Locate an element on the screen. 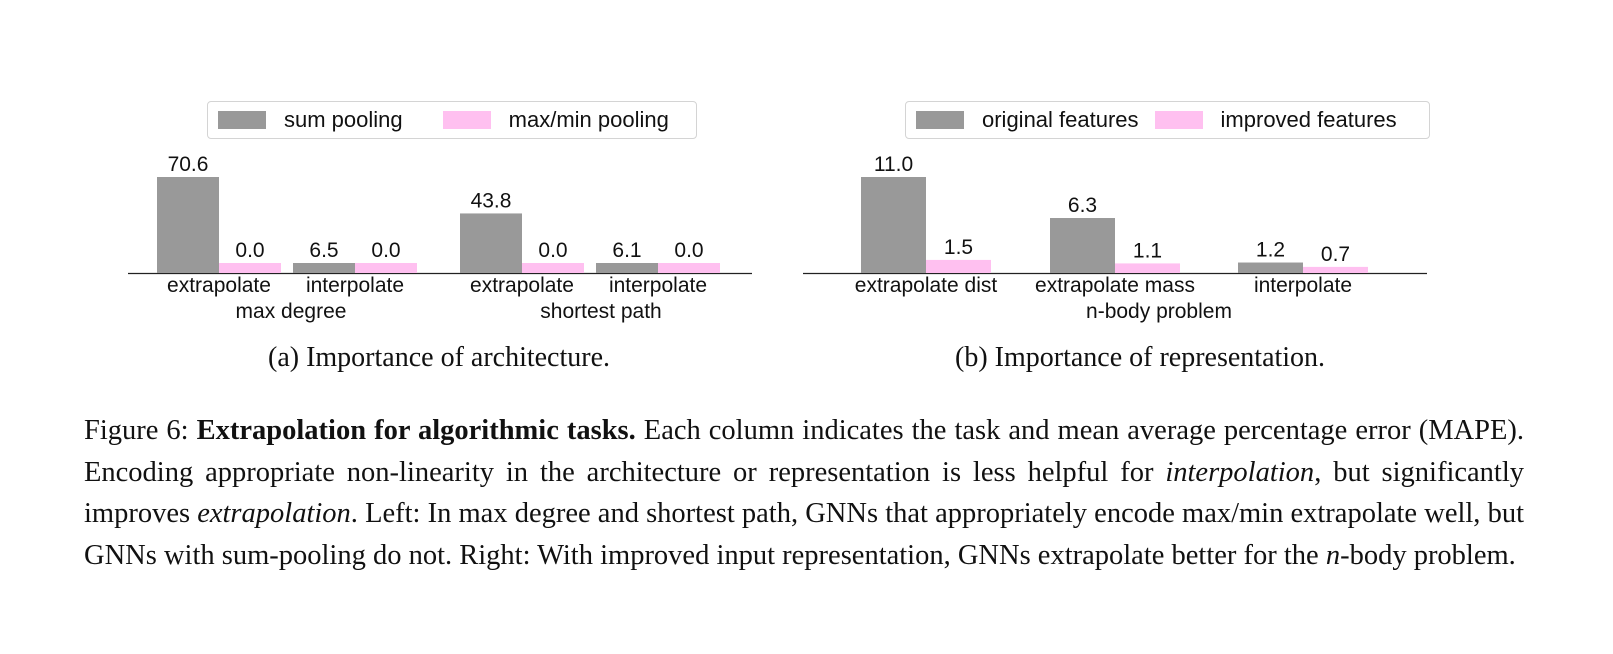 The height and width of the screenshot is (654, 1613). data-label: 1.5 is located at coordinates (958, 247).